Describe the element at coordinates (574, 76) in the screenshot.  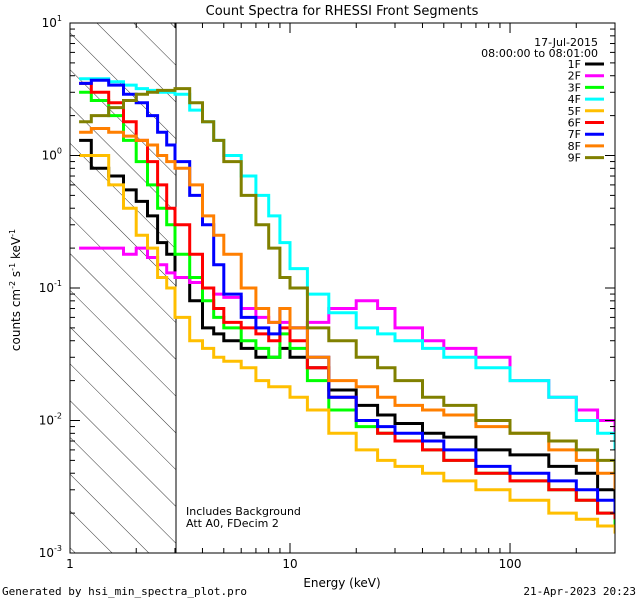
I see `legend-label-2F: 2F` at that location.